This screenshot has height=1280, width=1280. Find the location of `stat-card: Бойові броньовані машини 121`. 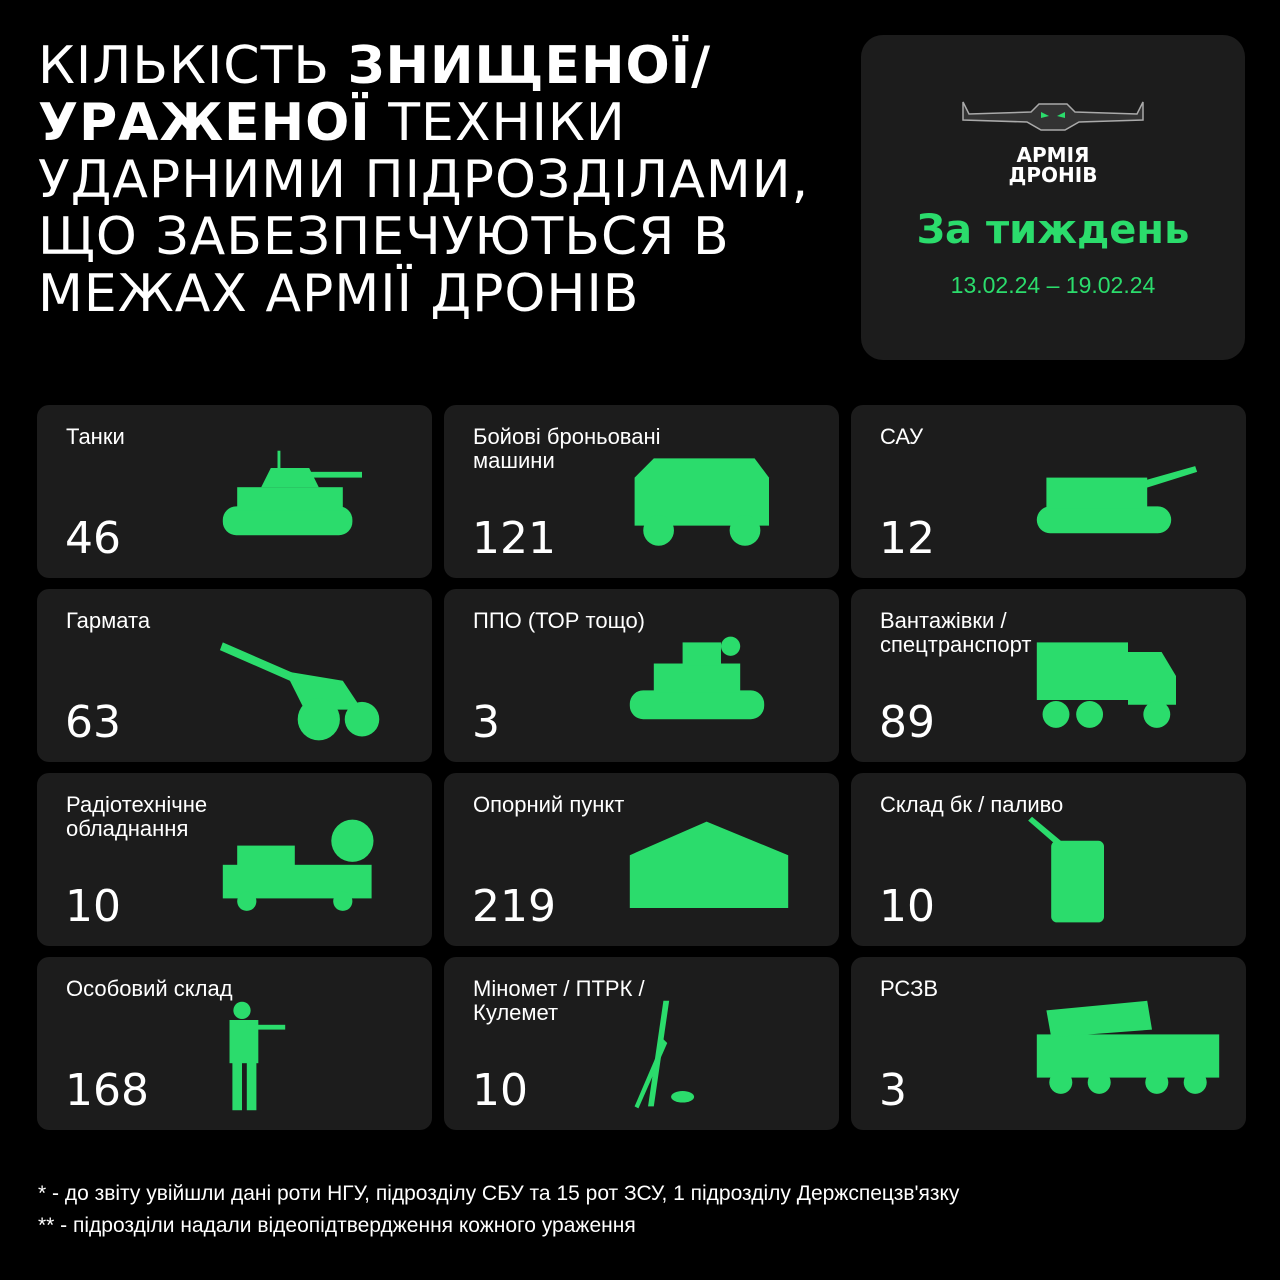

stat-card: Бойові броньовані машини 121 is located at coordinates (641, 491).